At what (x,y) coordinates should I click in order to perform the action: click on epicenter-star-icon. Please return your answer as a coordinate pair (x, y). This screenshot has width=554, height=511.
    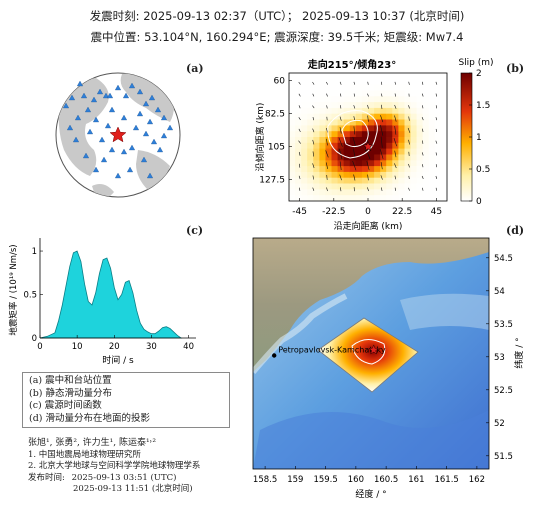
    Looking at the image, I should click on (373, 349).